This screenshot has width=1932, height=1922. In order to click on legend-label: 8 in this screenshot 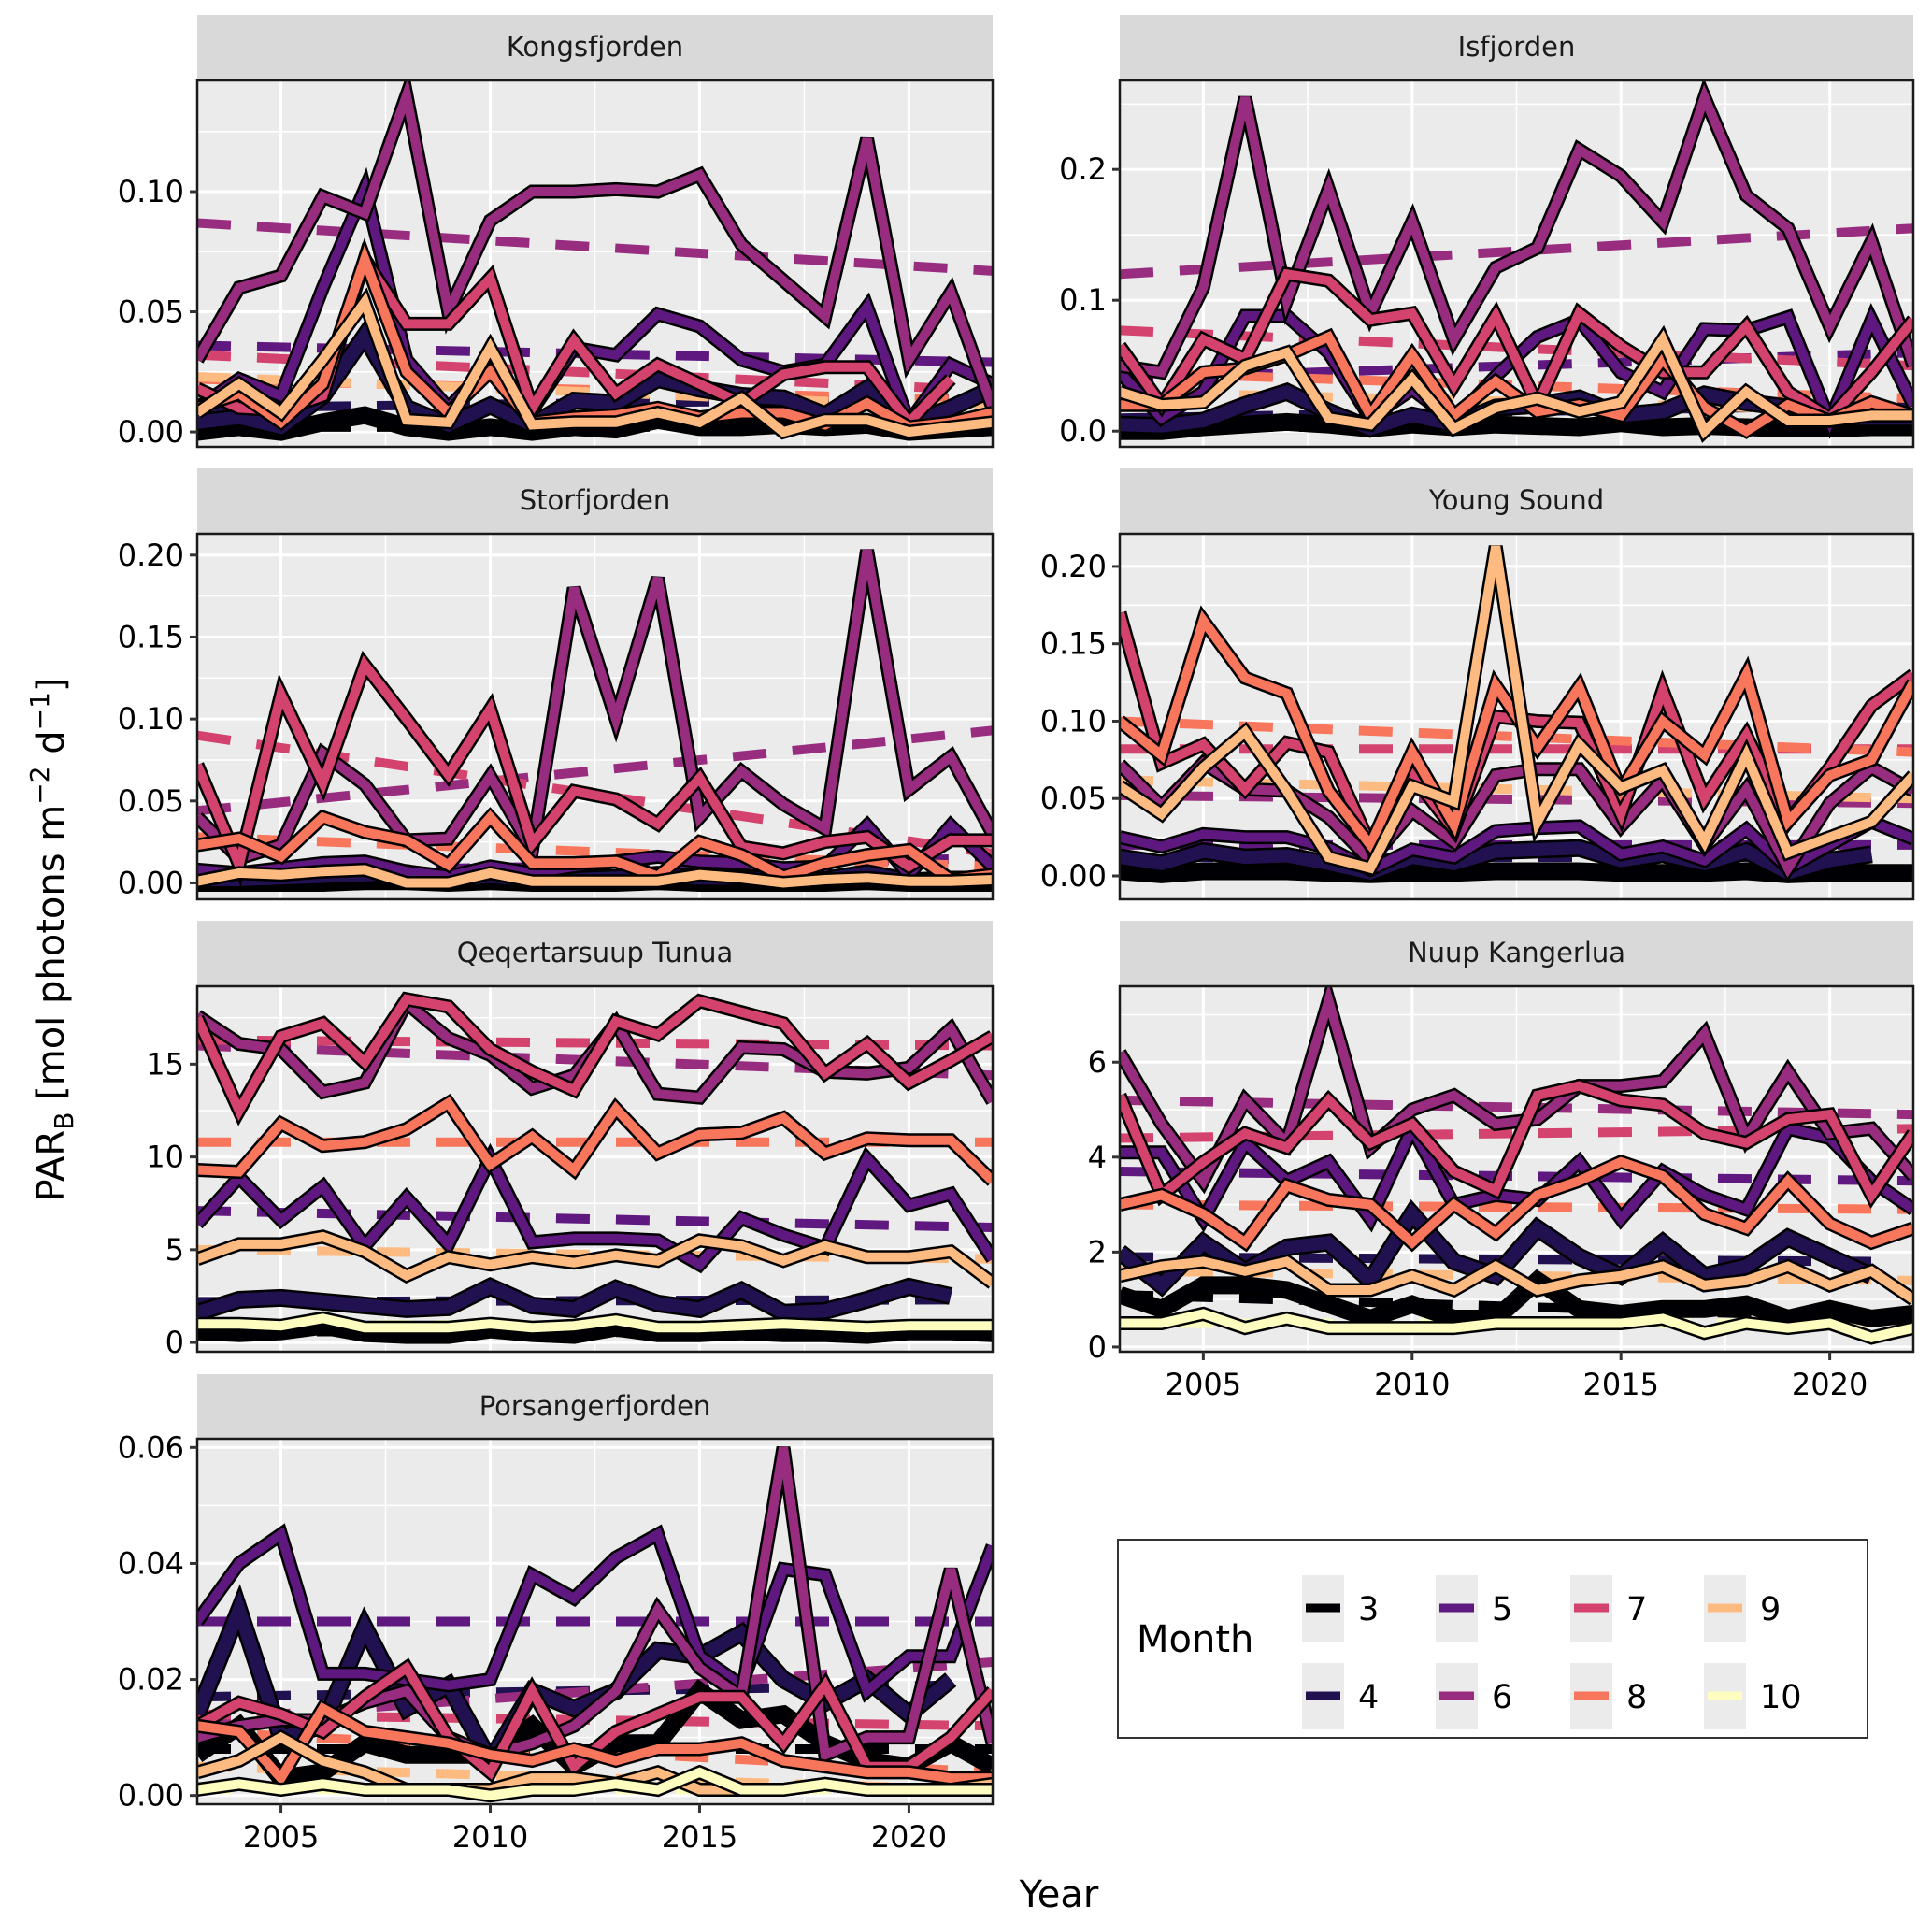, I will do `click(1636, 1697)`.